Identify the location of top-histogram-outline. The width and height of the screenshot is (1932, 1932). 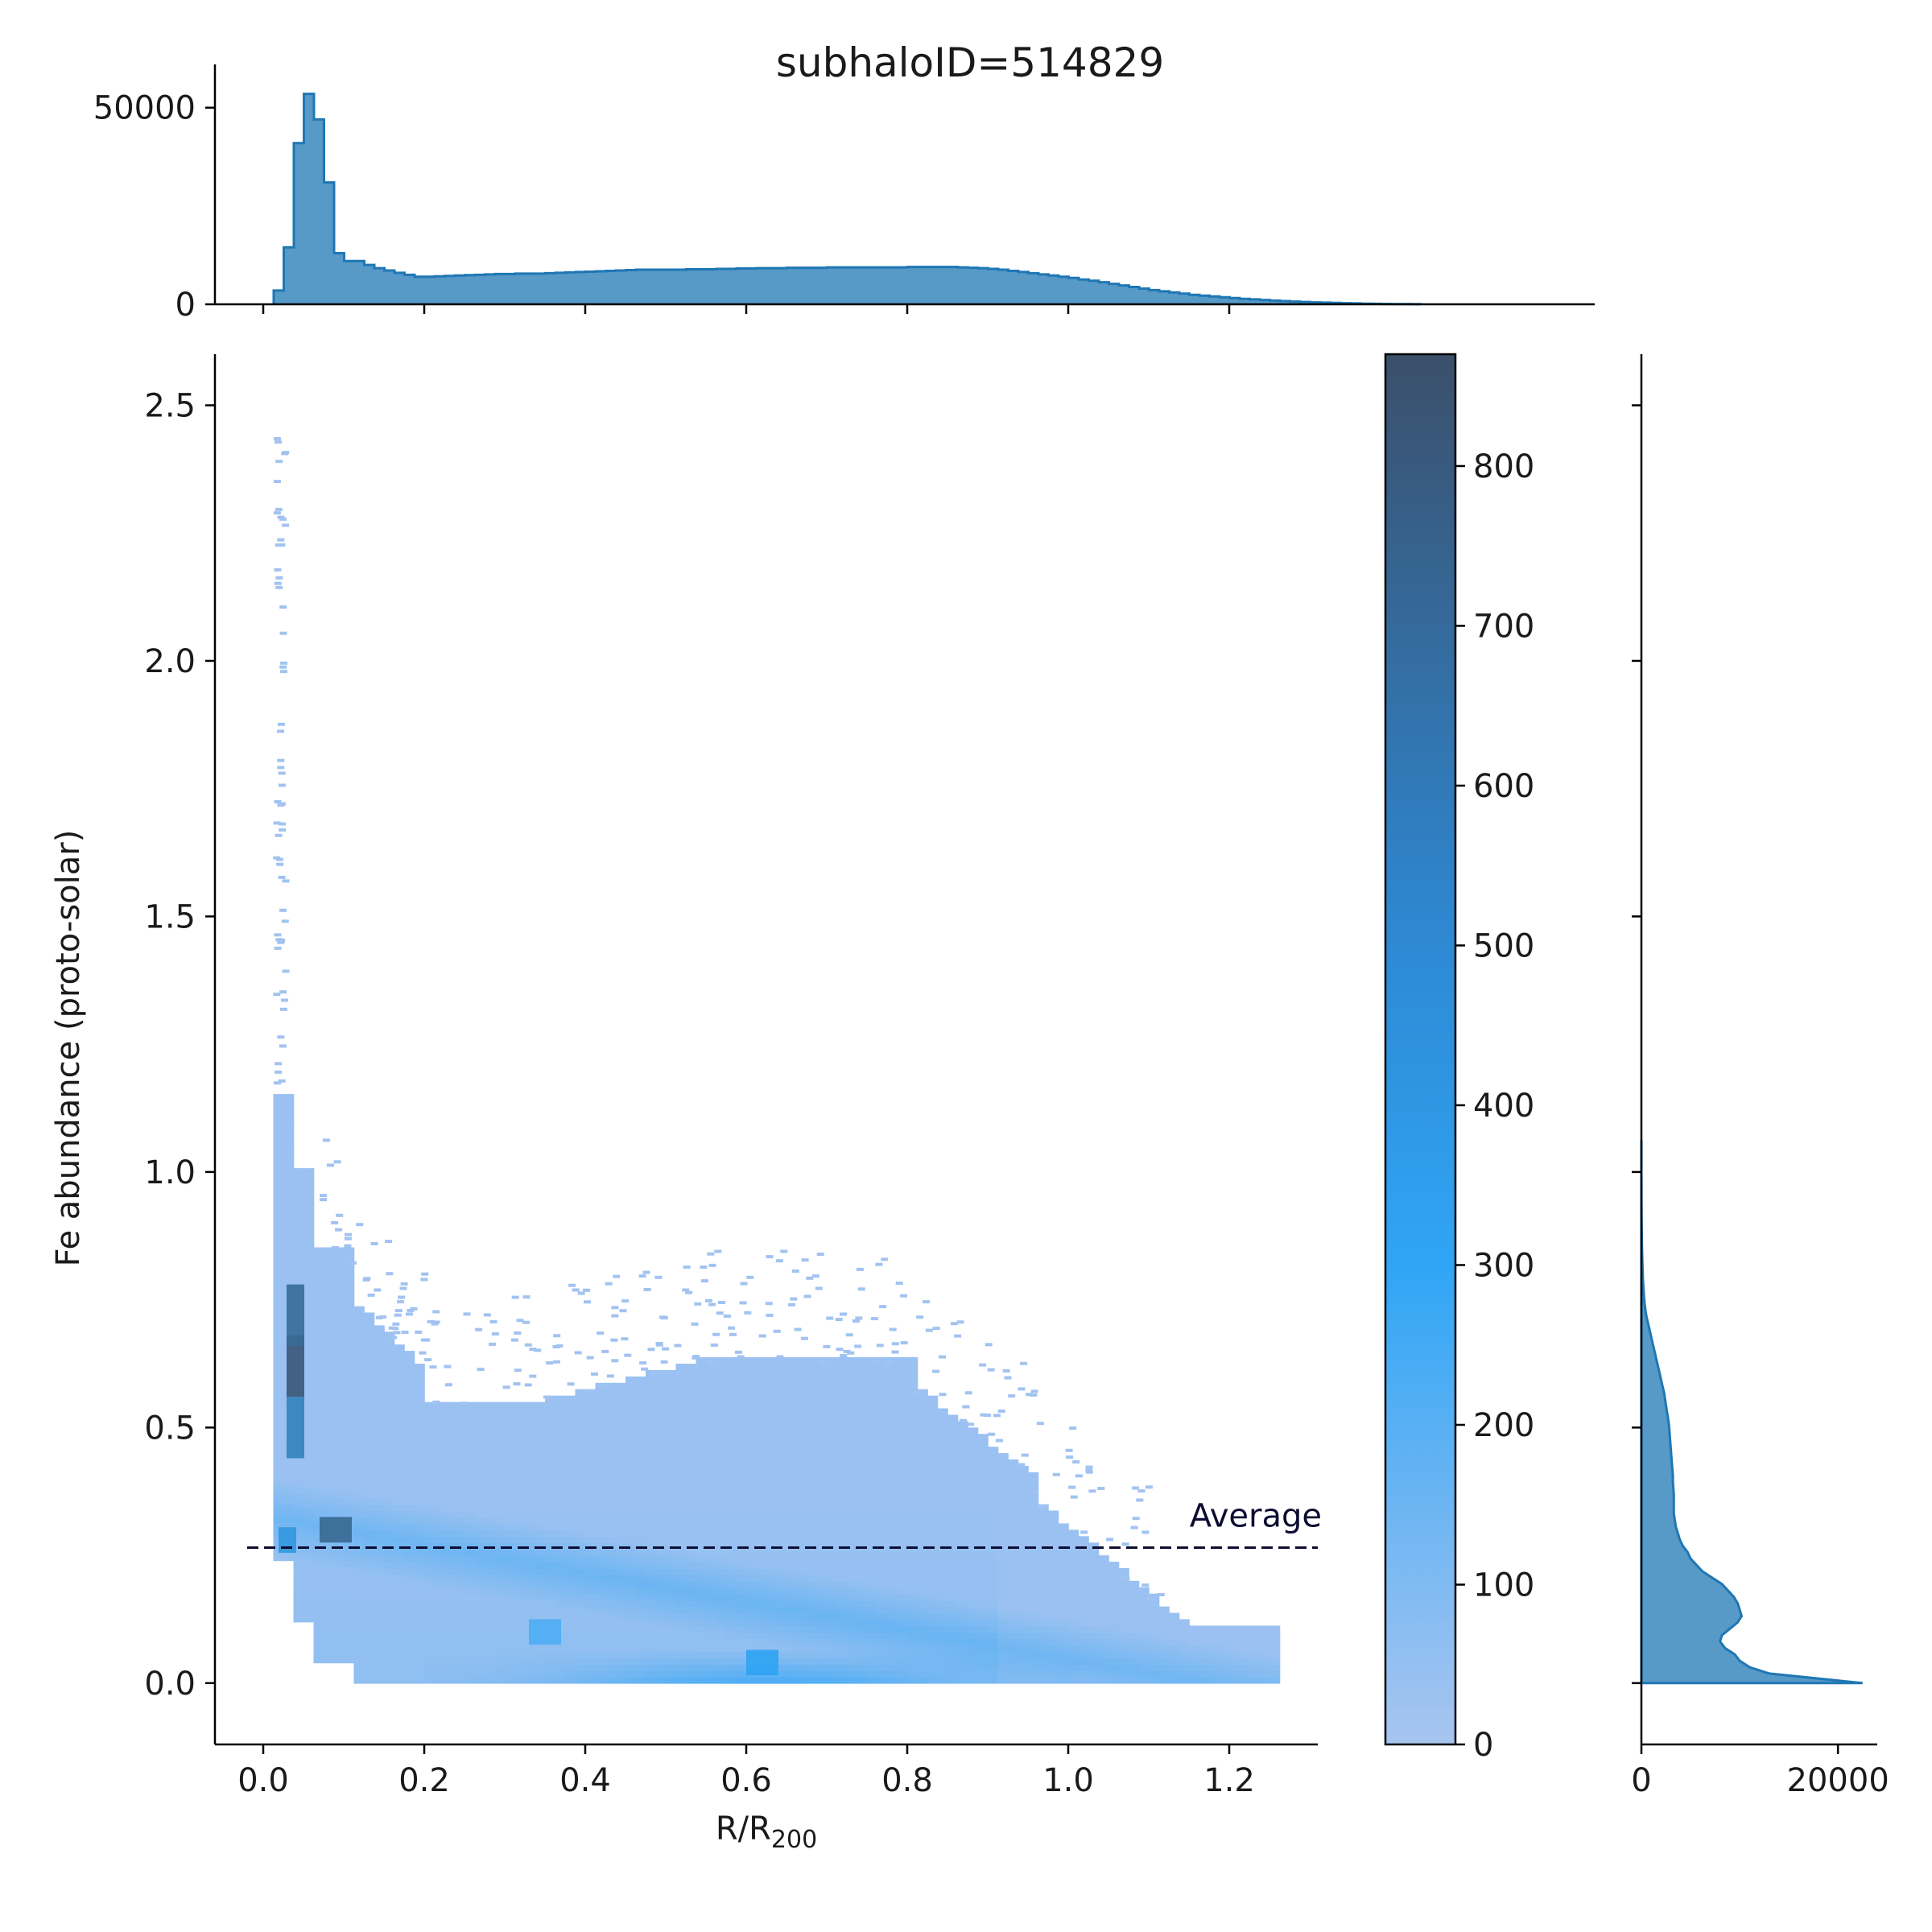
(847, 199).